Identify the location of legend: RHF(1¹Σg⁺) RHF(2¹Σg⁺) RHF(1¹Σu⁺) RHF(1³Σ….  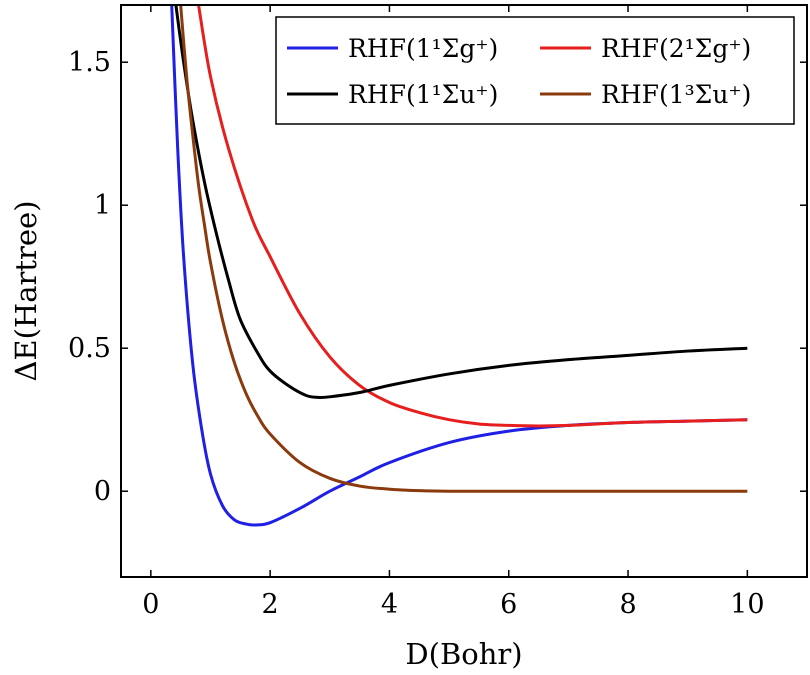
(535, 70).